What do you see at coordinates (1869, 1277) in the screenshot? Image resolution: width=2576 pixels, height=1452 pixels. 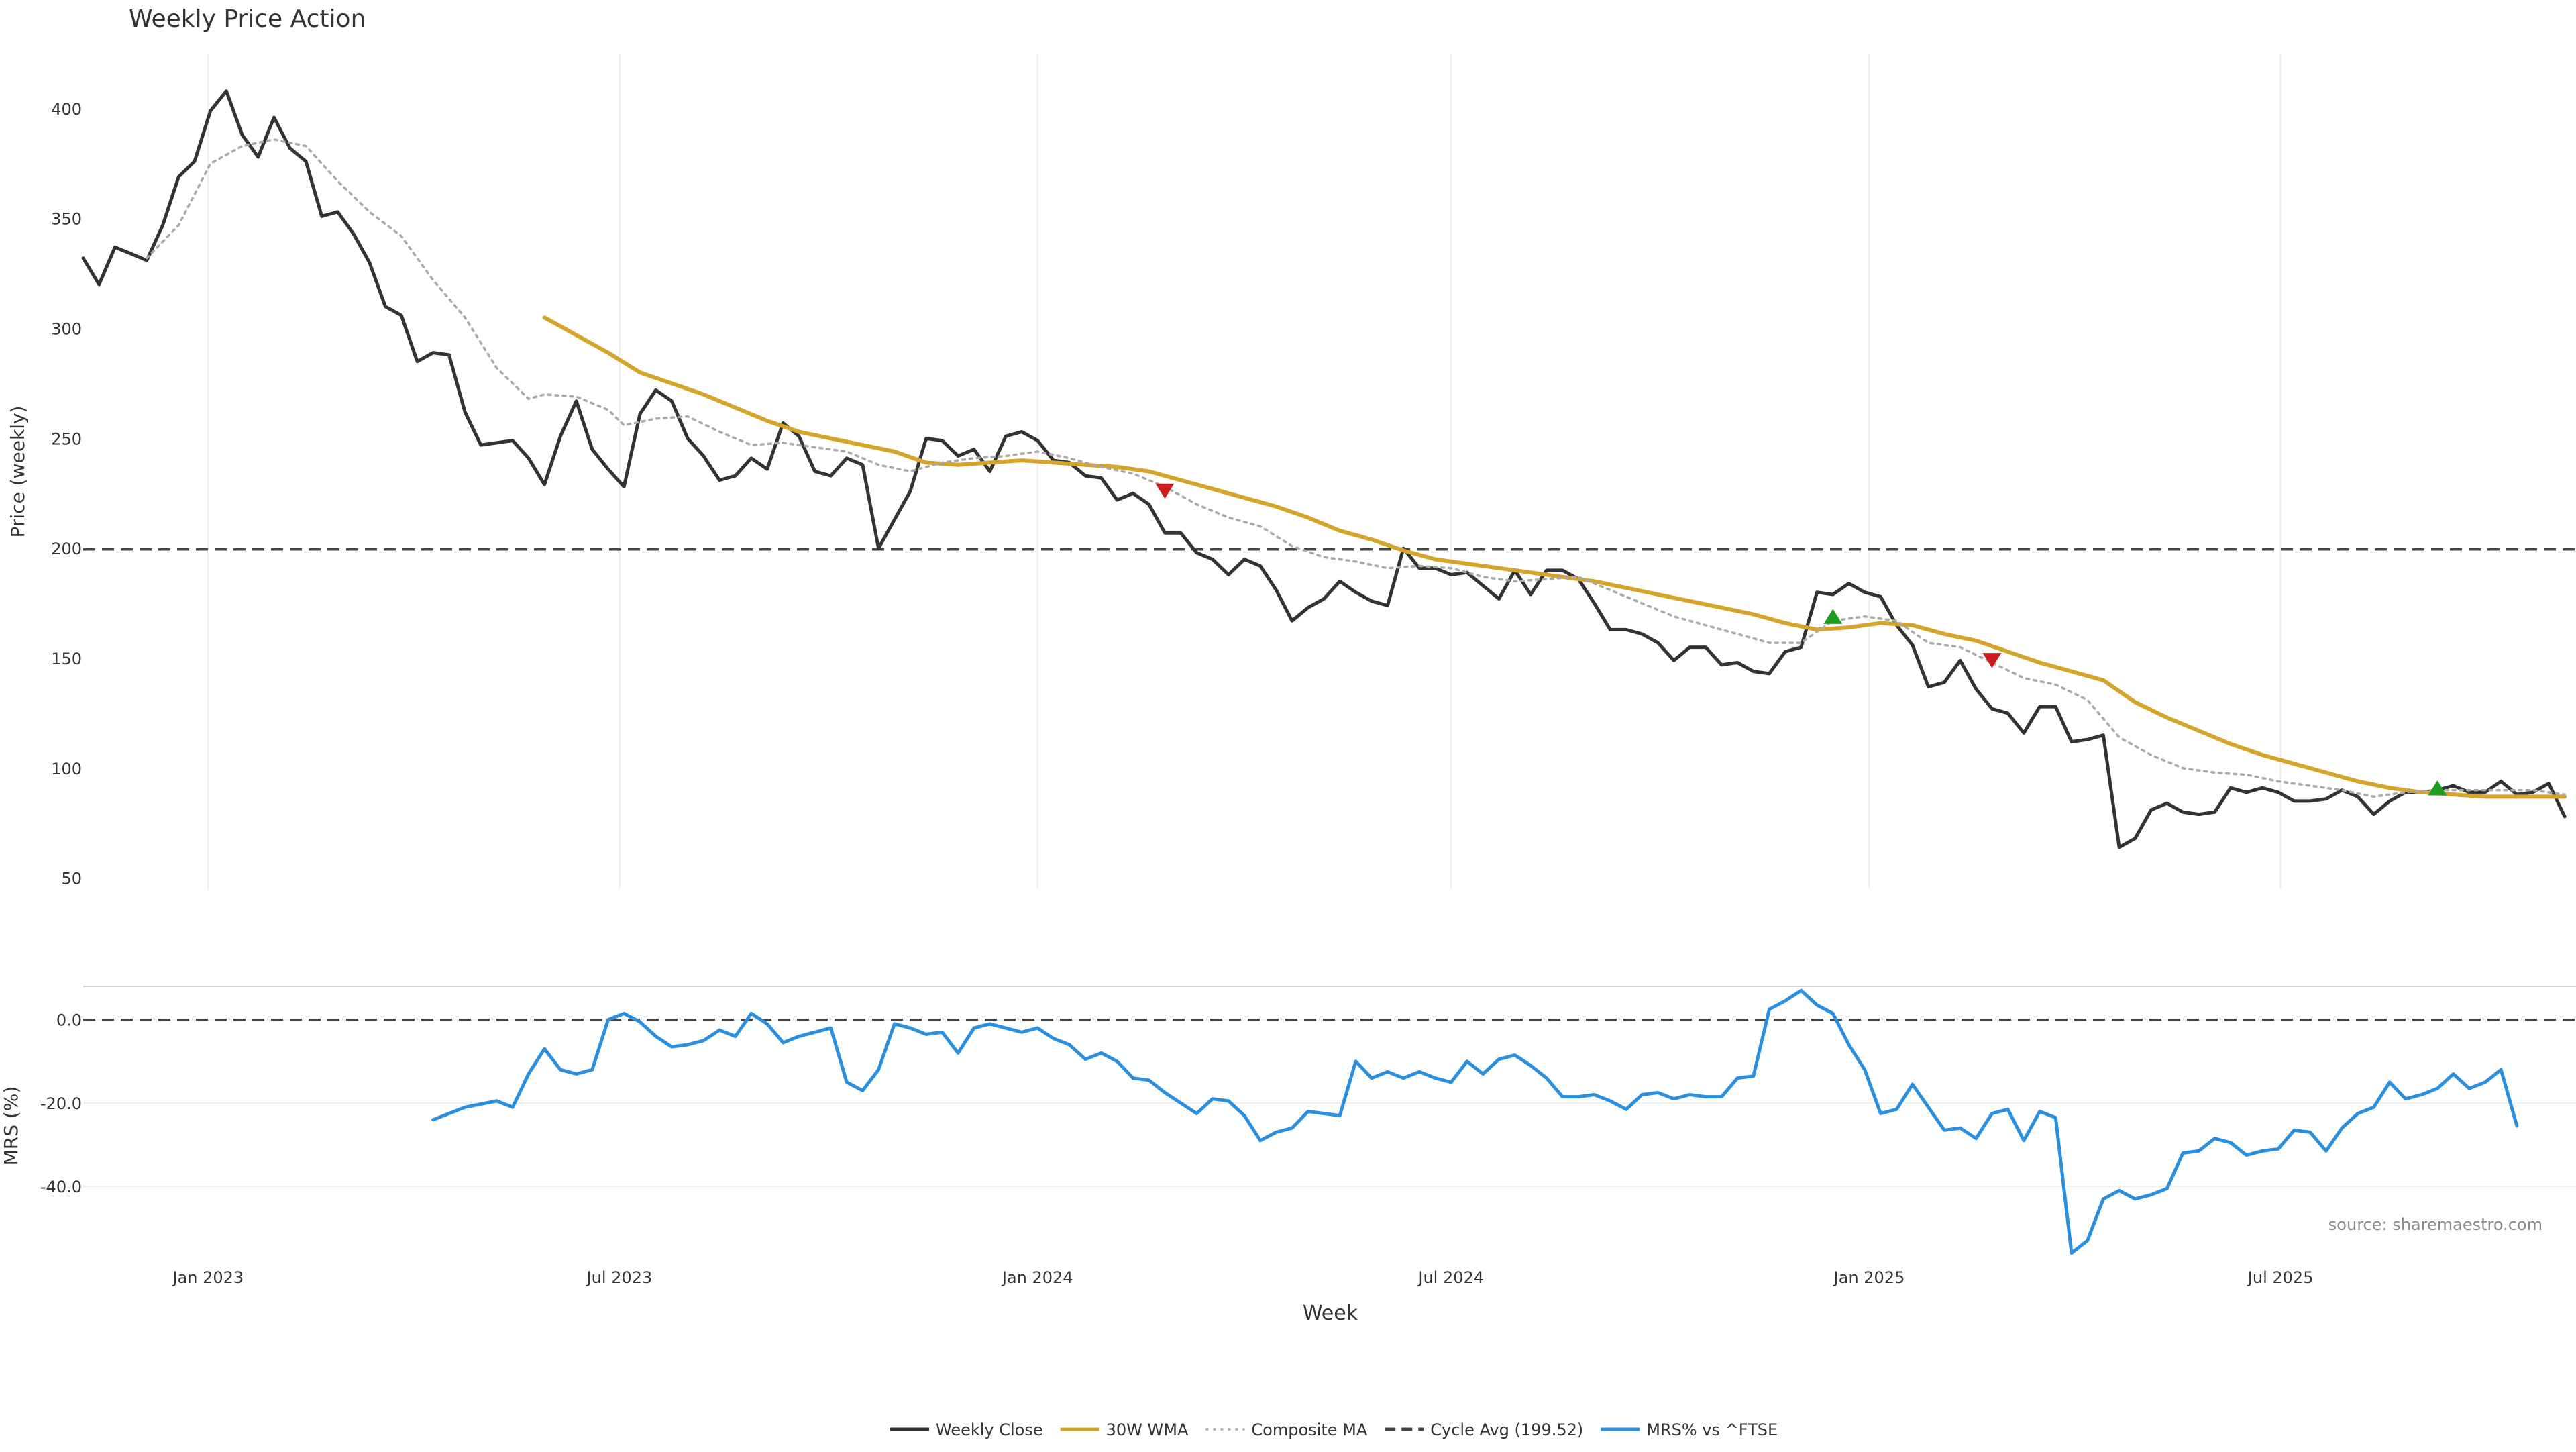 I see `x-tick-label: Jan 2025` at bounding box center [1869, 1277].